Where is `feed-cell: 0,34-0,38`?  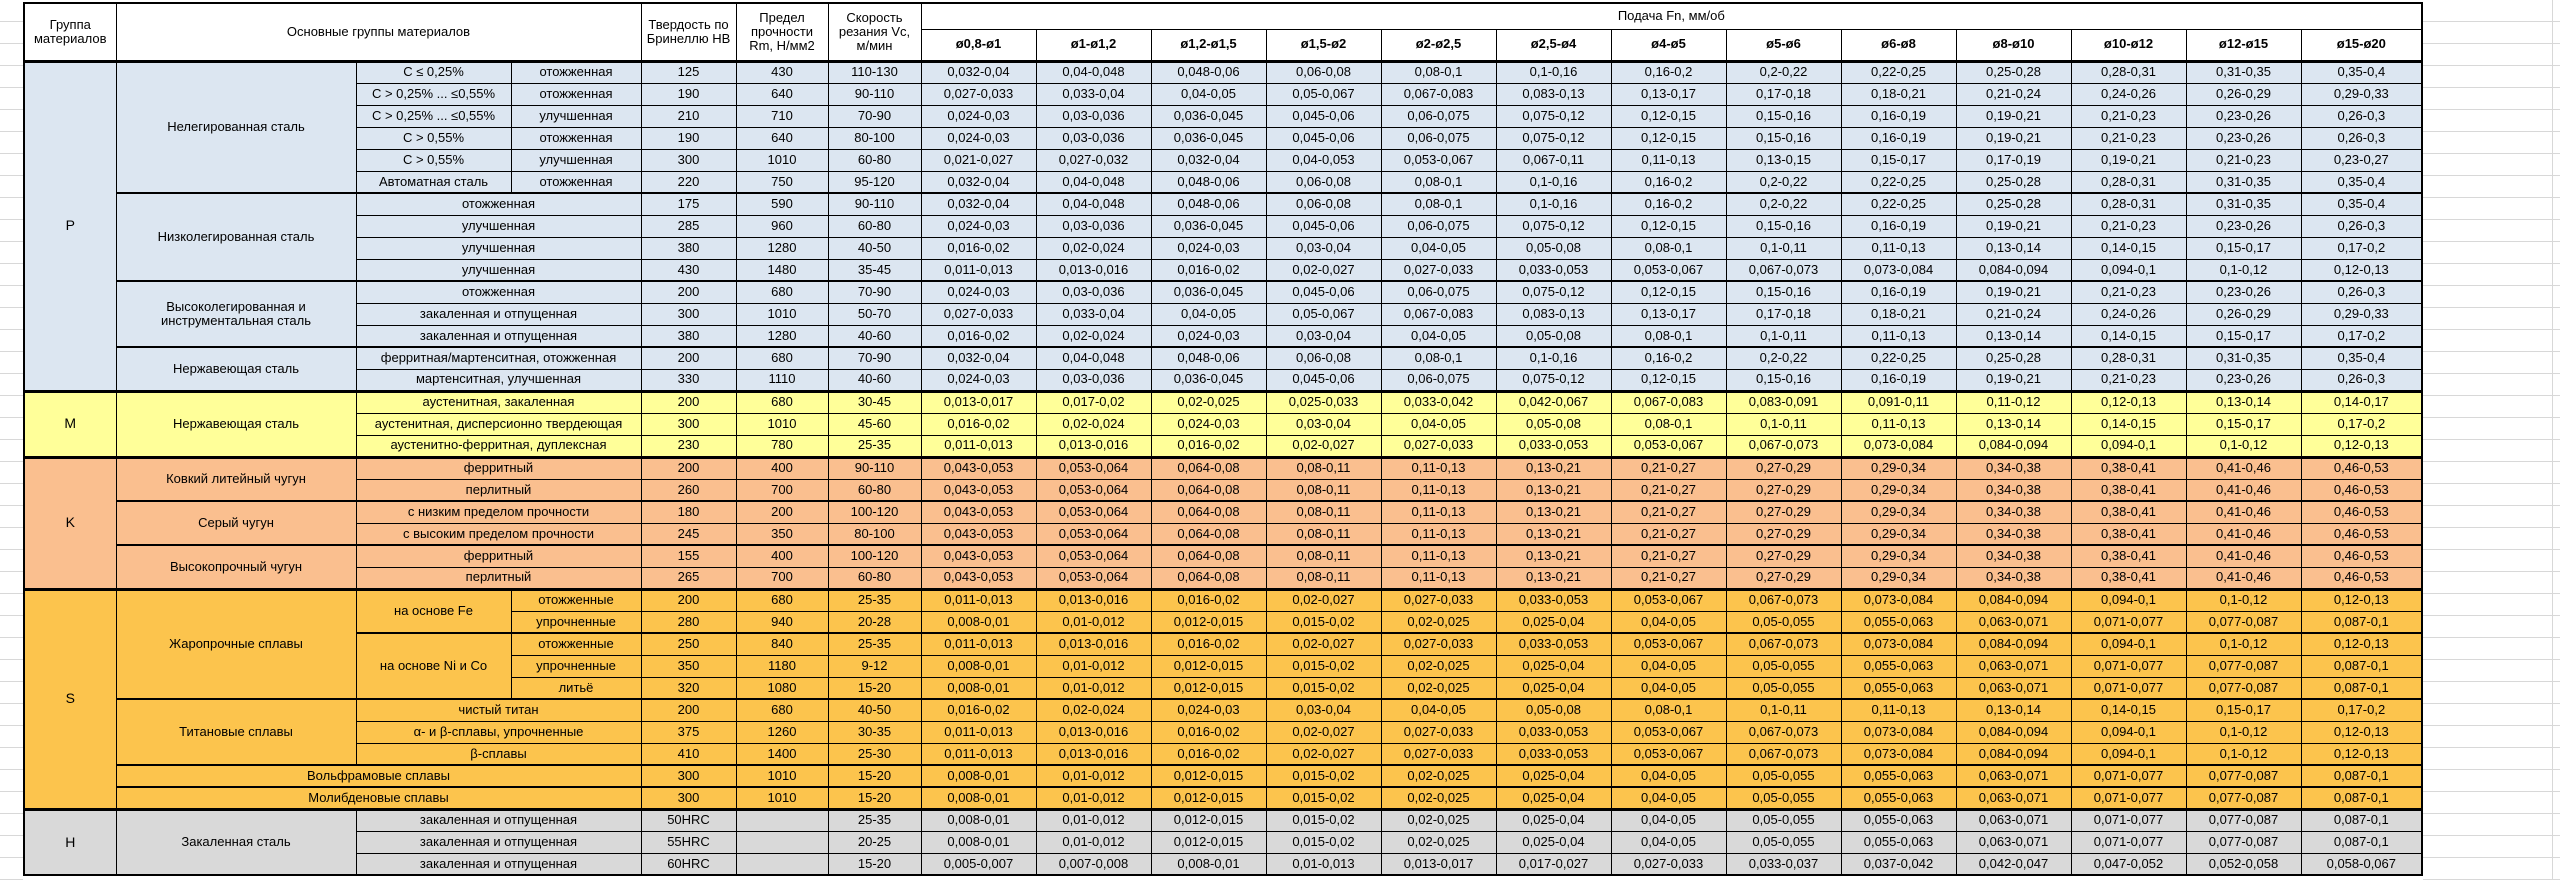 feed-cell: 0,34-0,38 is located at coordinates (2013, 578).